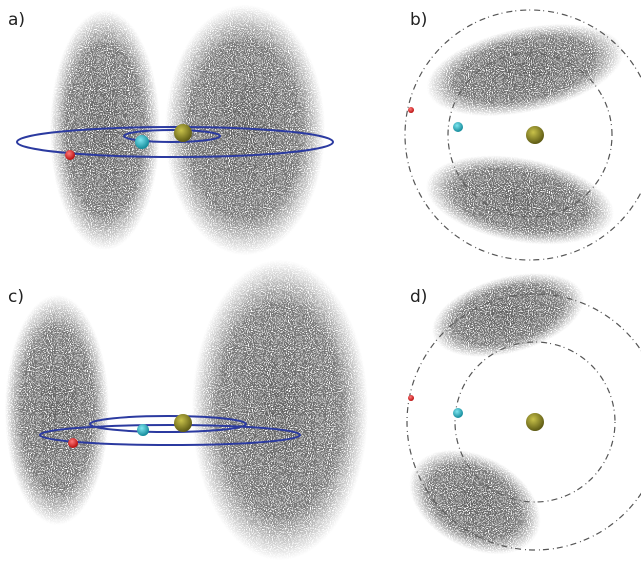  What do you see at coordinates (16, 20) in the screenshot?
I see `panel-label: a)` at bounding box center [16, 20].